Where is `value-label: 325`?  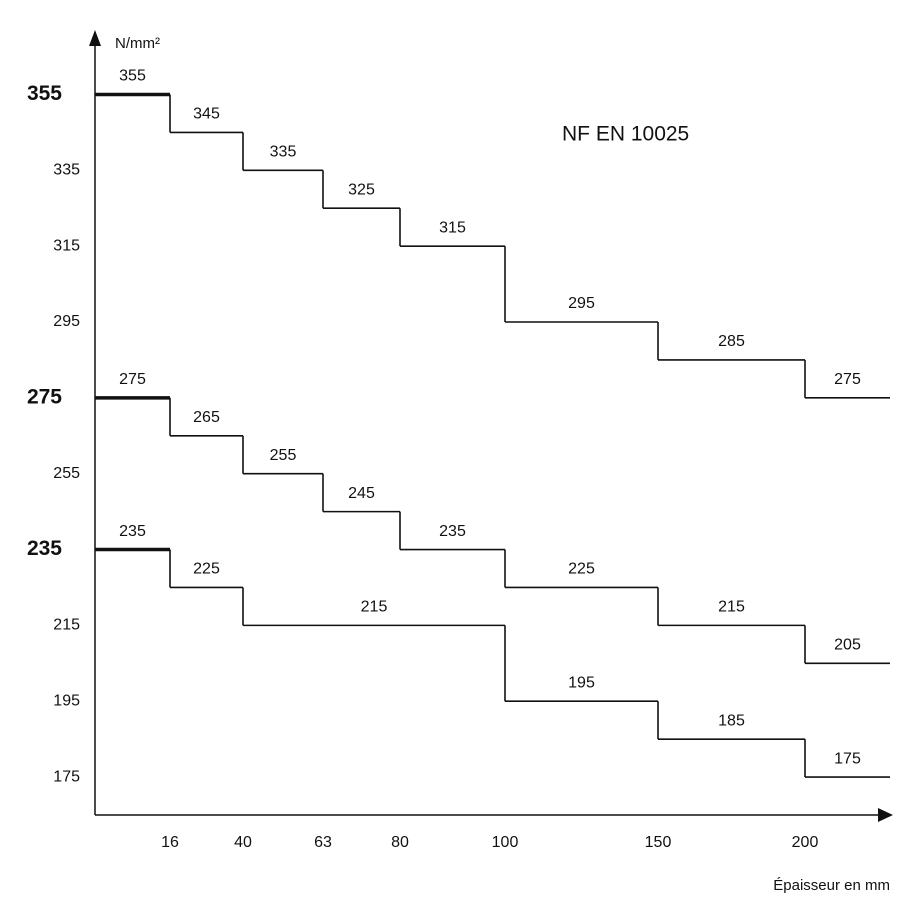 value-label: 325 is located at coordinates (361, 189).